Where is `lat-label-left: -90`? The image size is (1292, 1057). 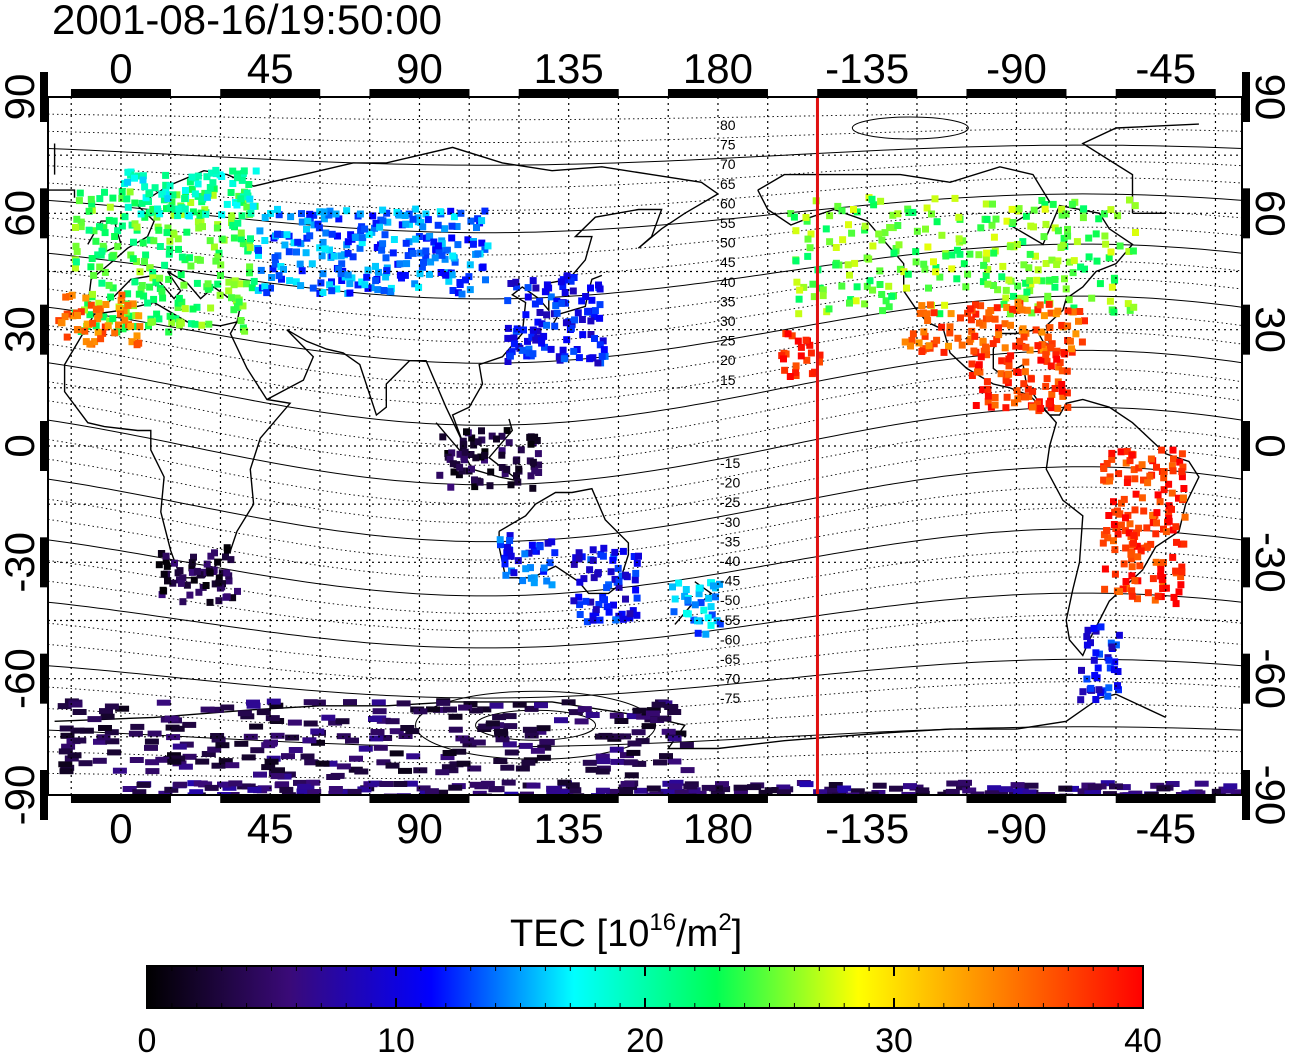 lat-label-left: -90 is located at coordinates (21, 795).